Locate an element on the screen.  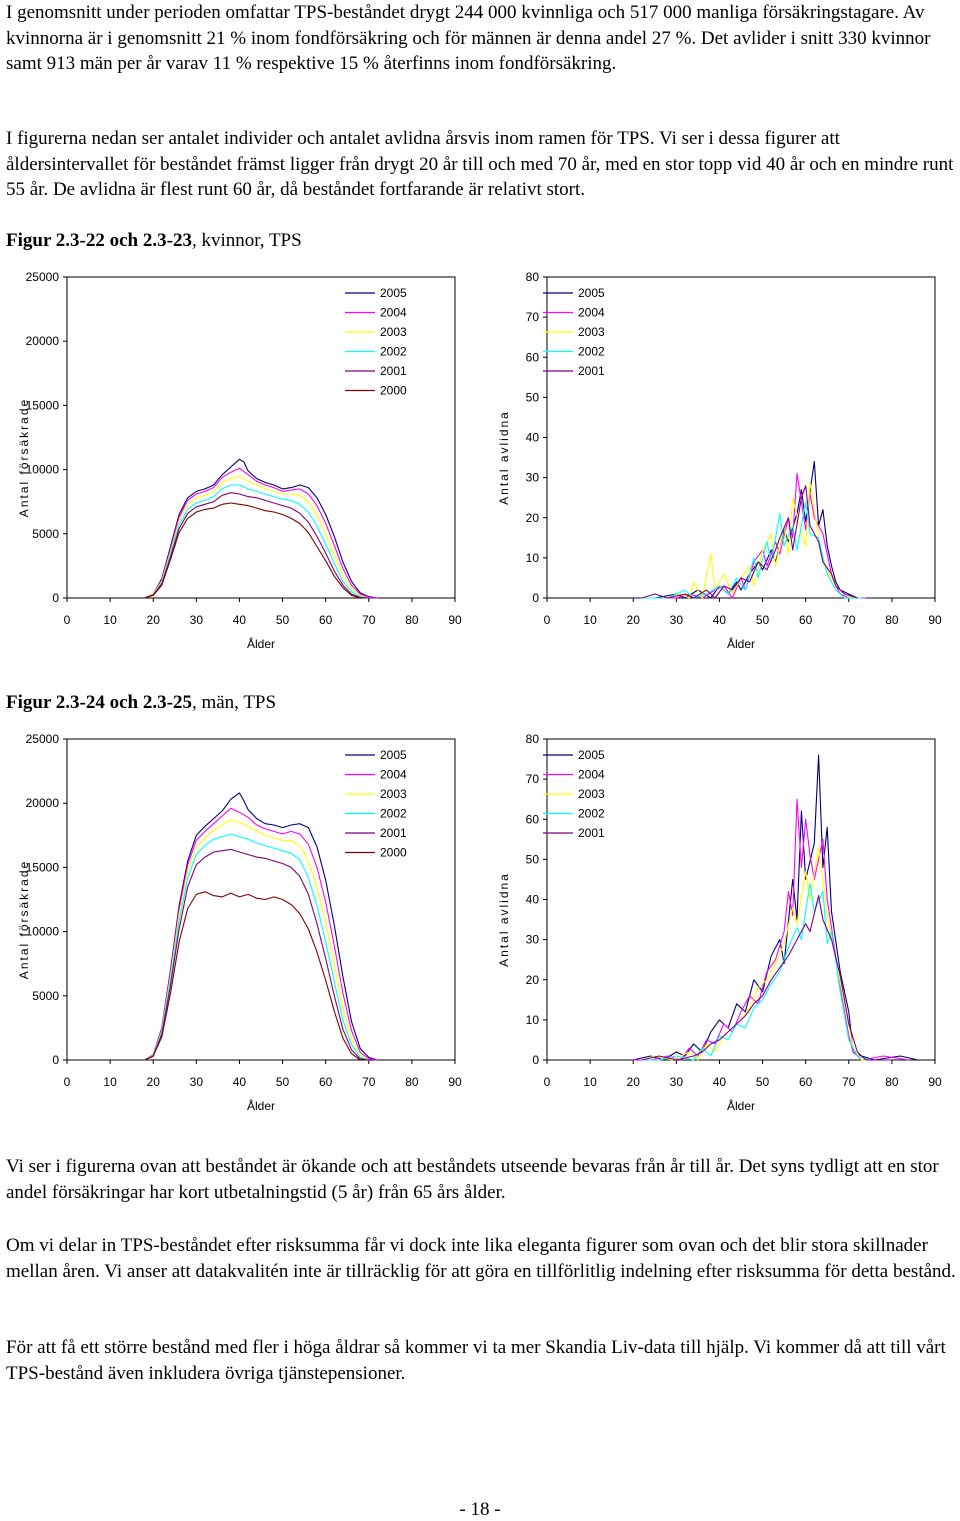
plot-frame is located at coordinates (741, 437).